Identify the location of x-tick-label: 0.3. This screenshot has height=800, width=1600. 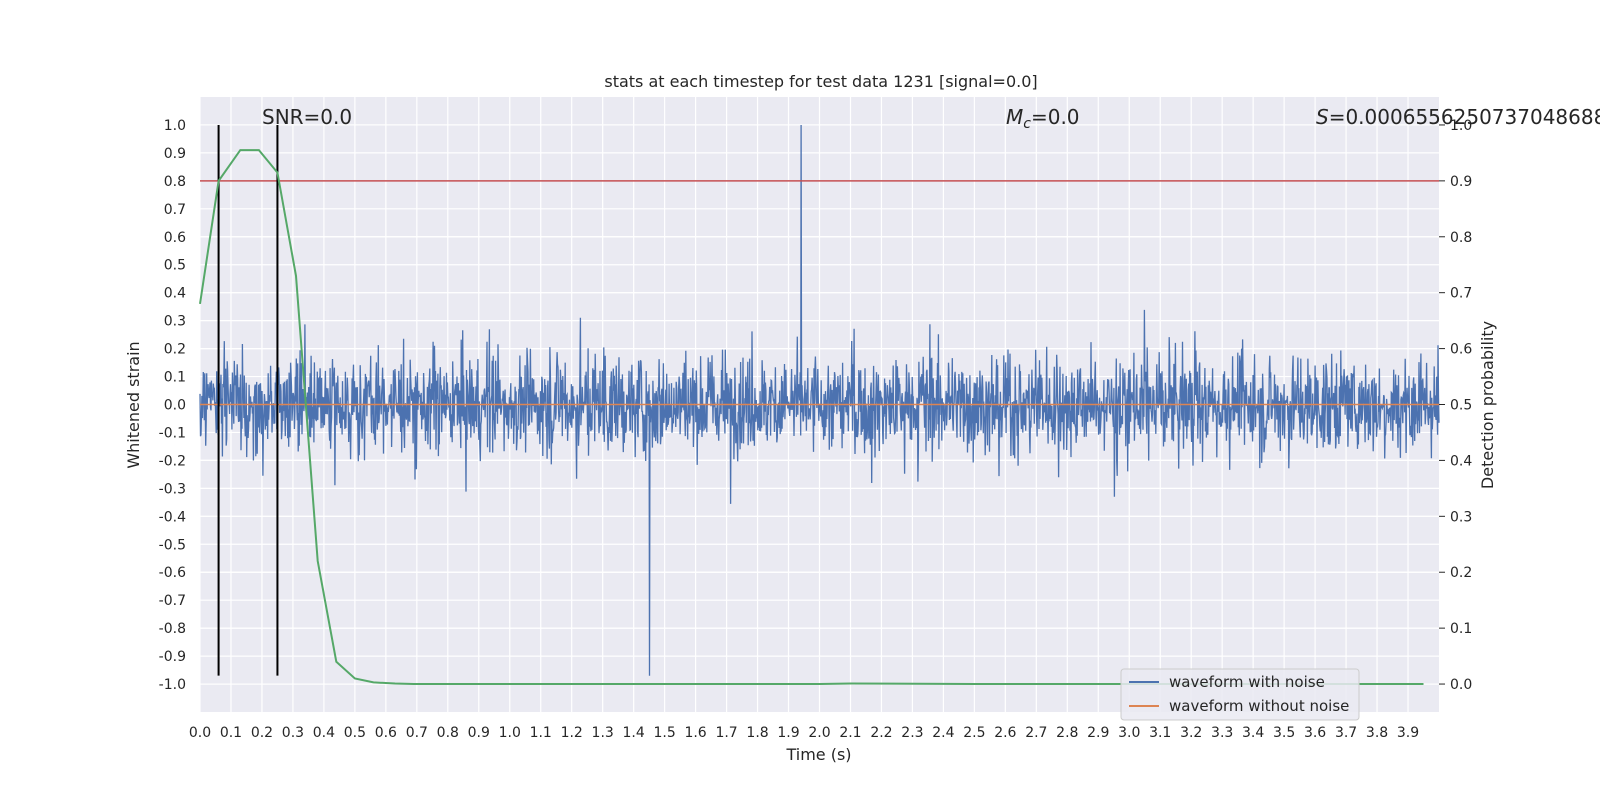
(293, 733).